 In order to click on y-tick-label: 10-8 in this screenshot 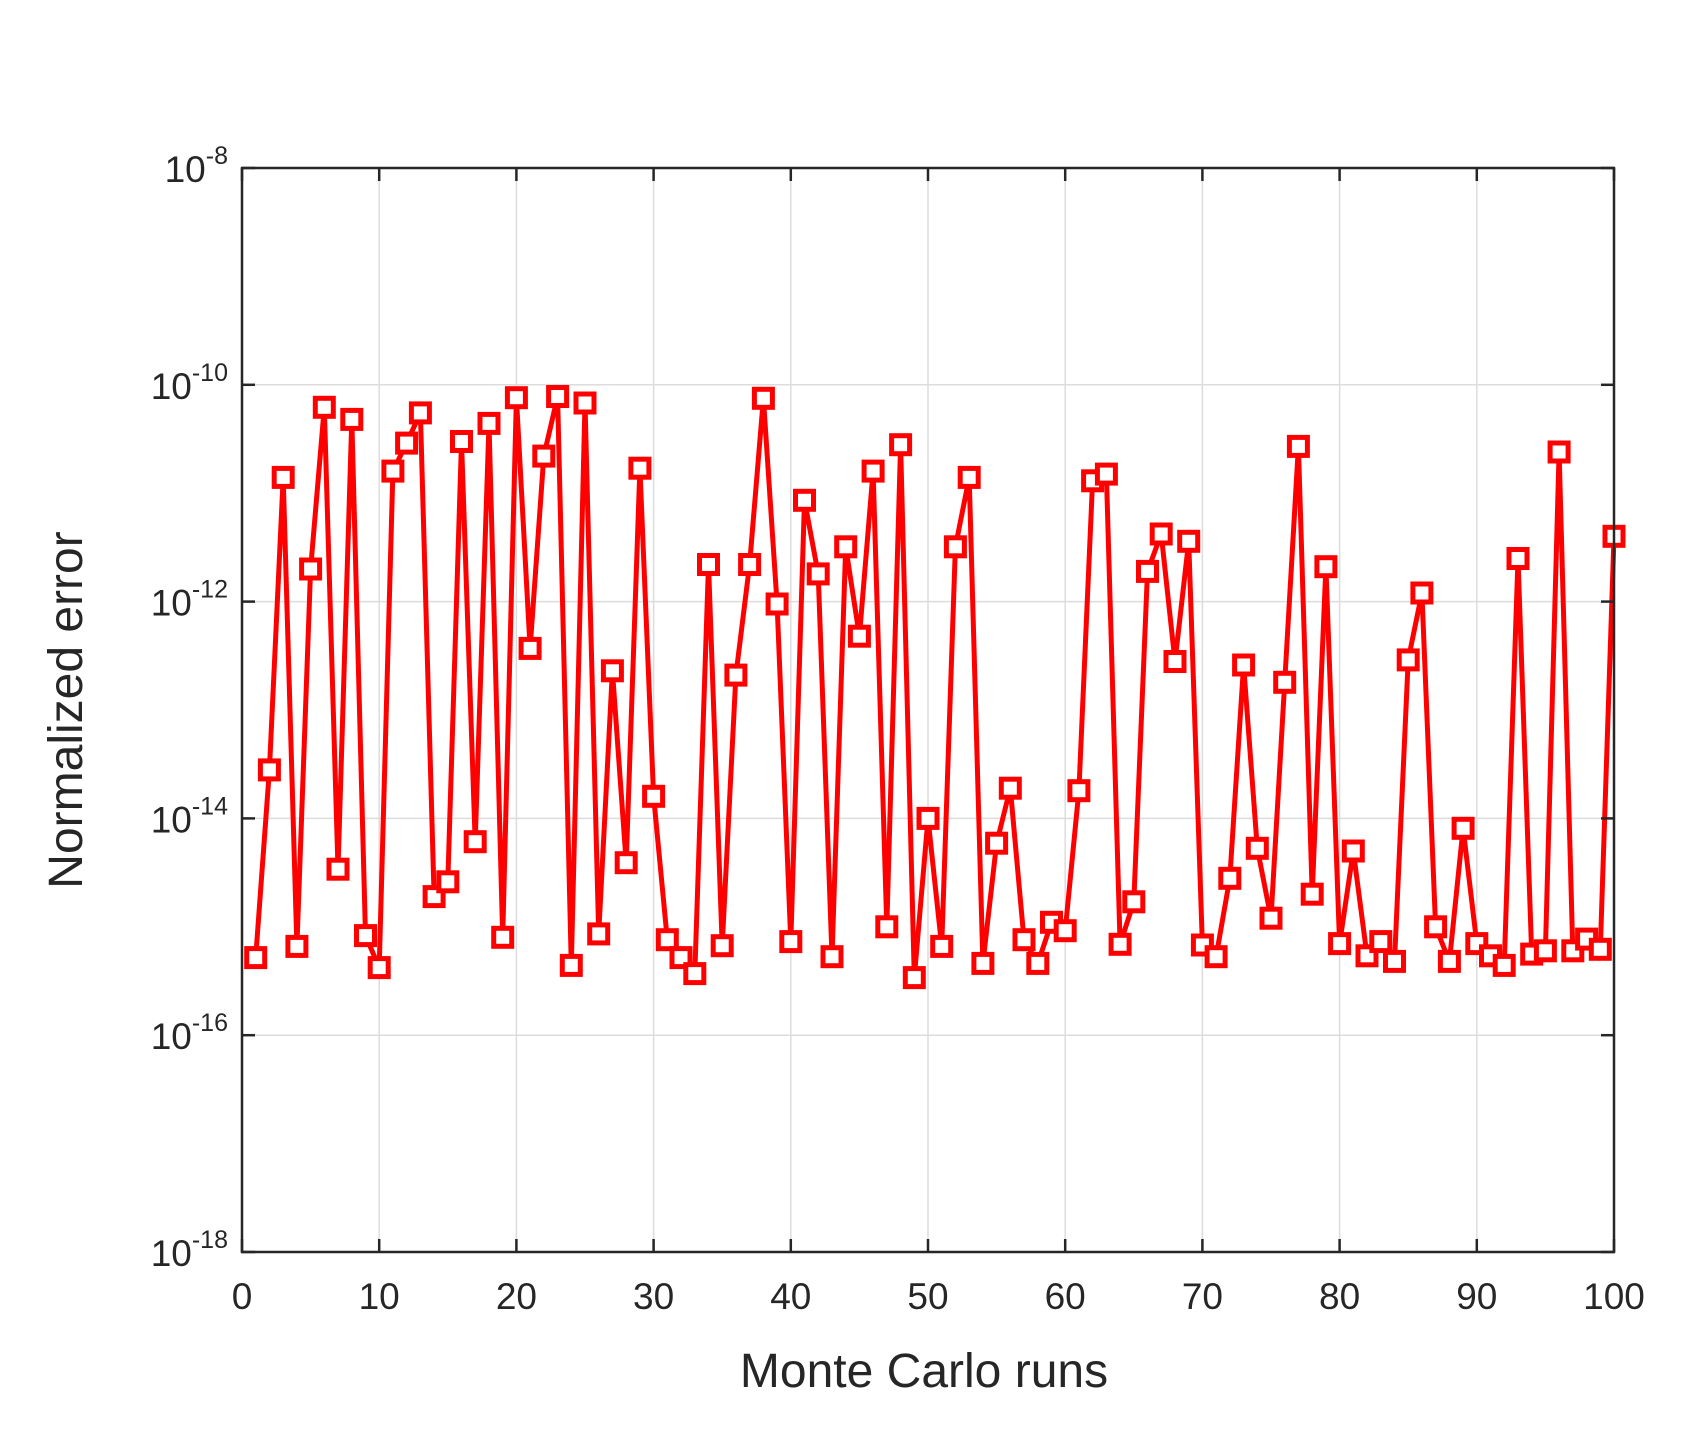, I will do `click(196, 166)`.